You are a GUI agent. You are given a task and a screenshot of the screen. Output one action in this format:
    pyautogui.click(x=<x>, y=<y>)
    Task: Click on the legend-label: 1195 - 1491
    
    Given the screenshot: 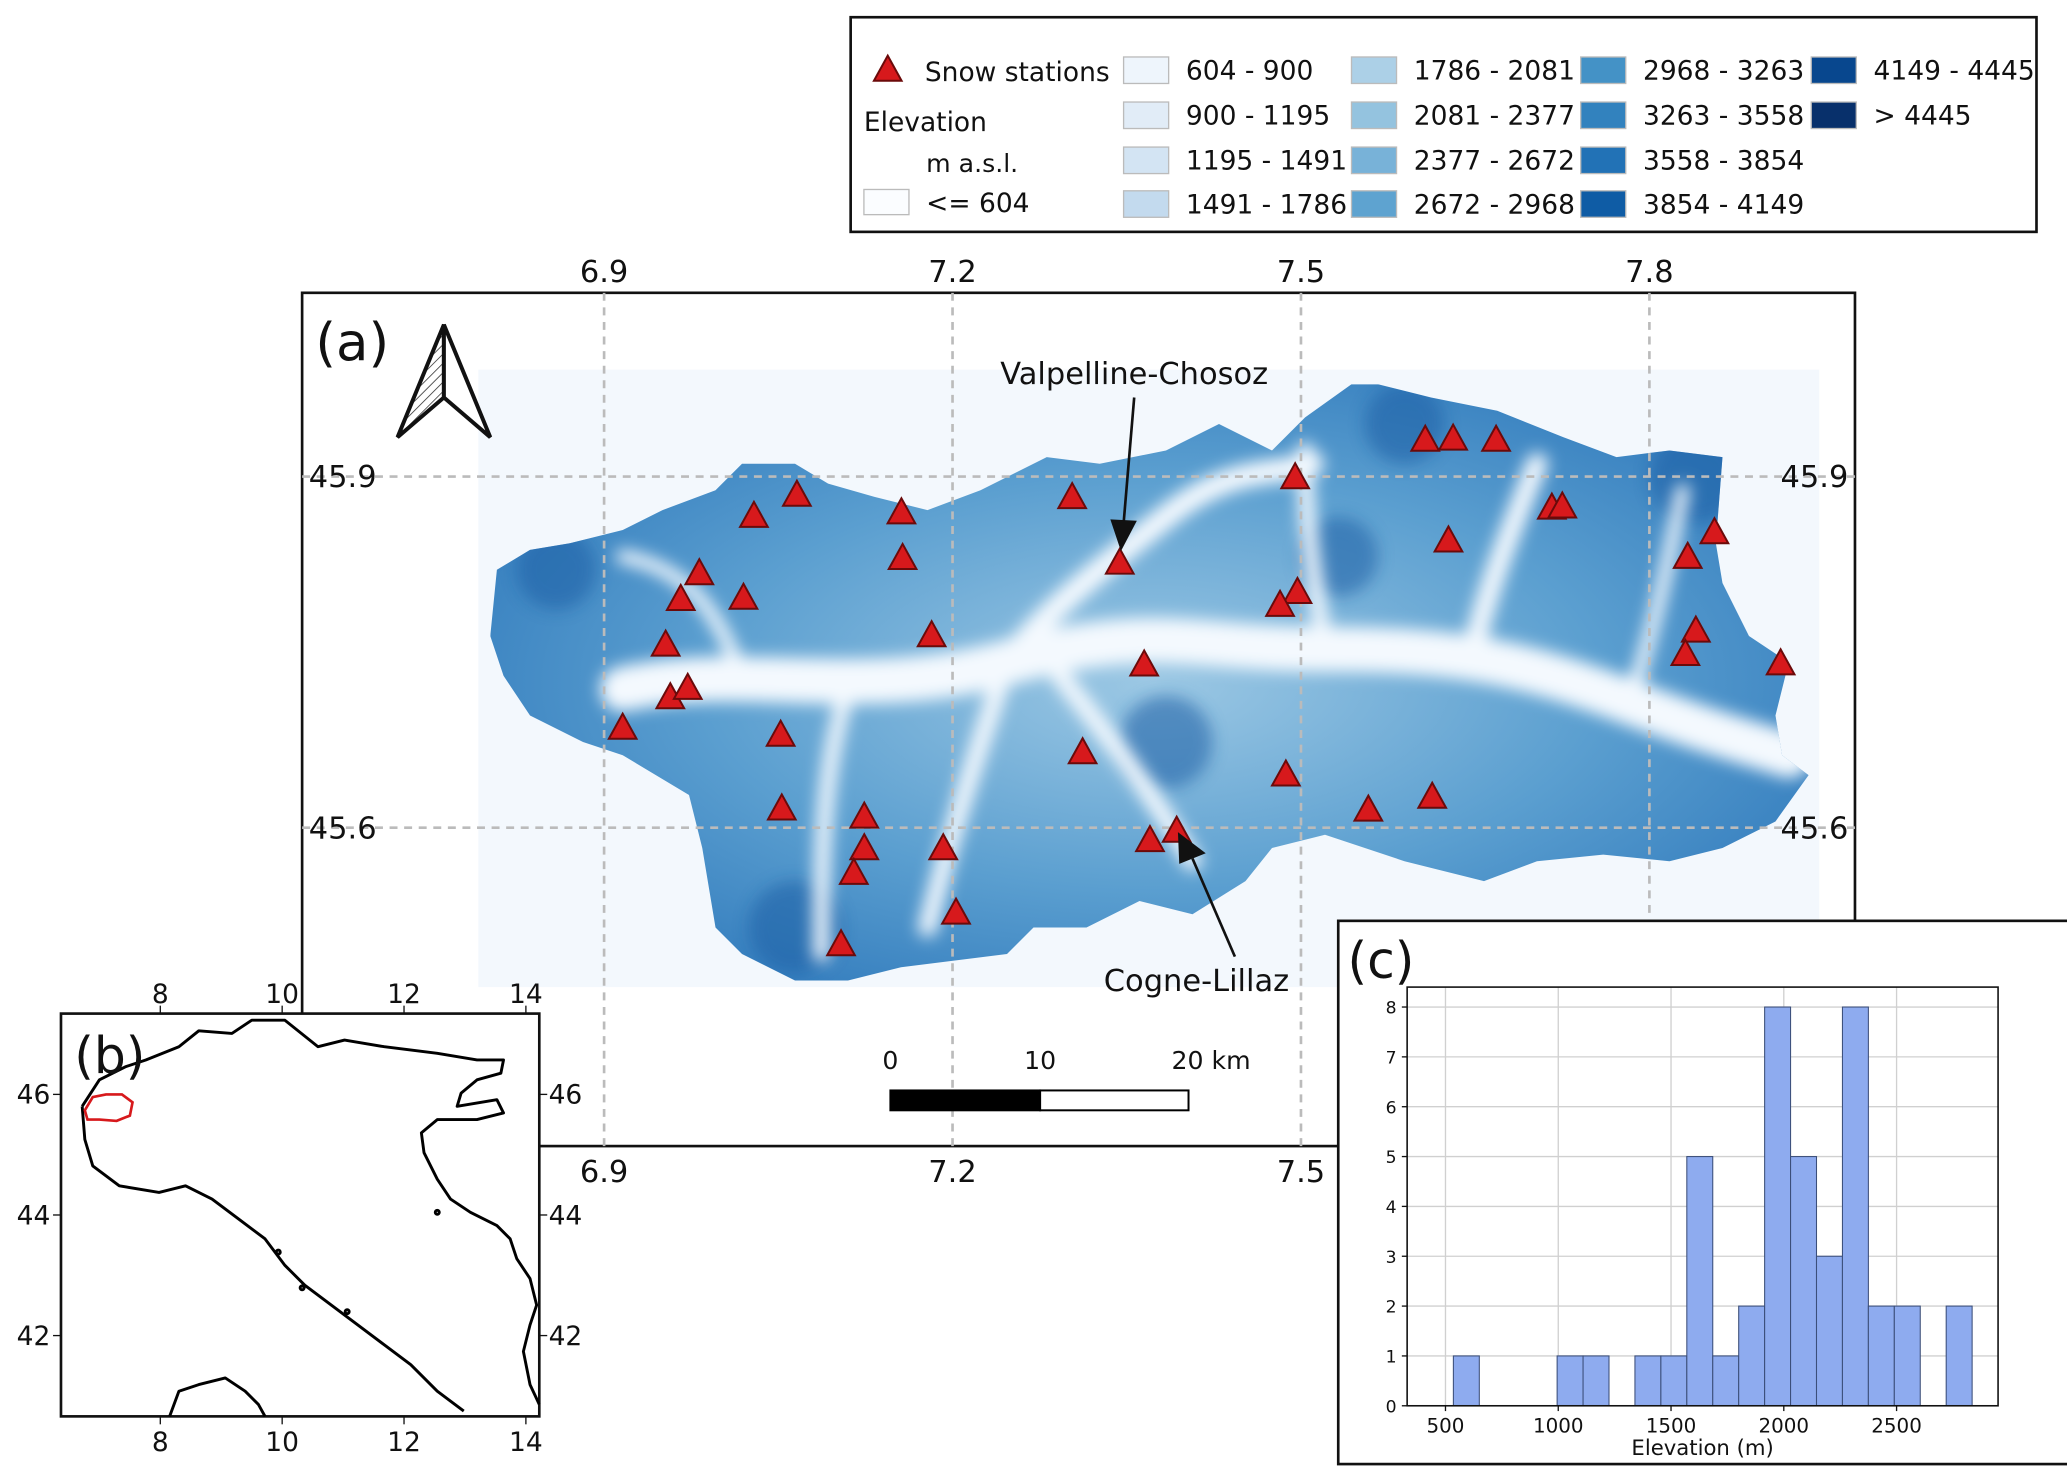 What is the action you would take?
    pyautogui.click(x=1266, y=161)
    